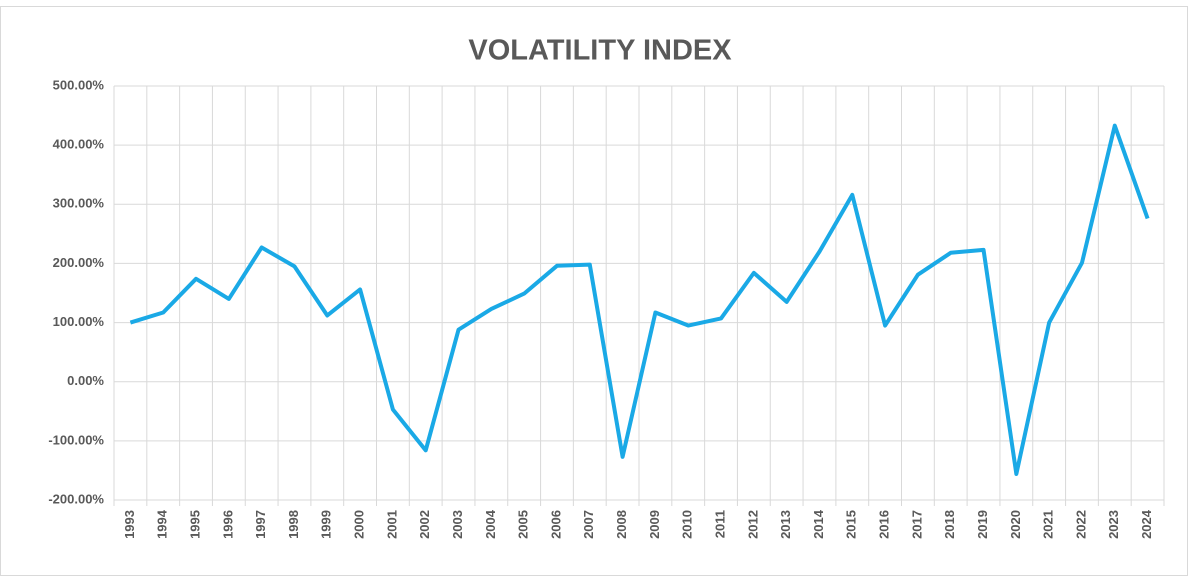 The width and height of the screenshot is (1189, 577). I want to click on x-tick-label: 1994, so click(162, 524).